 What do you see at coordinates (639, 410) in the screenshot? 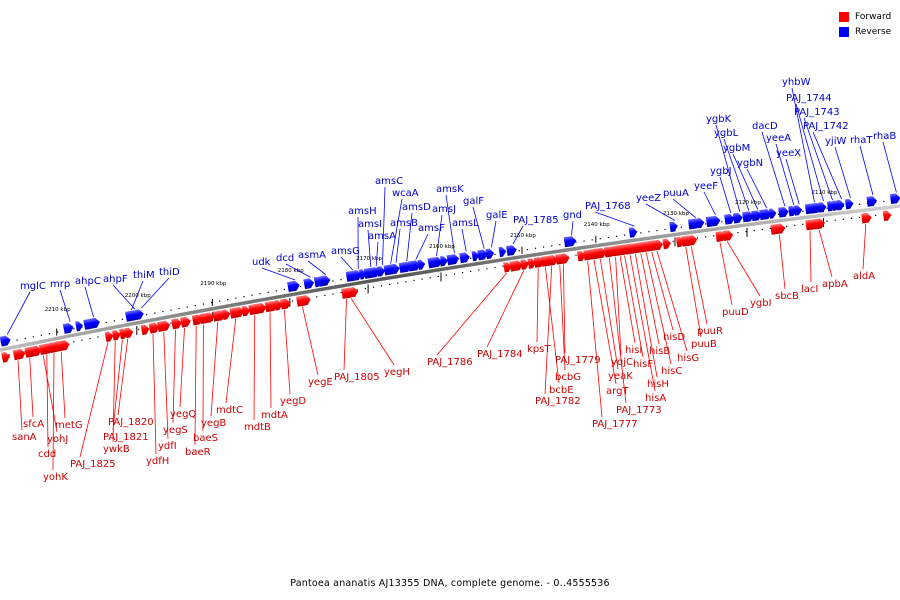
I see `gene-label: PAJ_1773` at bounding box center [639, 410].